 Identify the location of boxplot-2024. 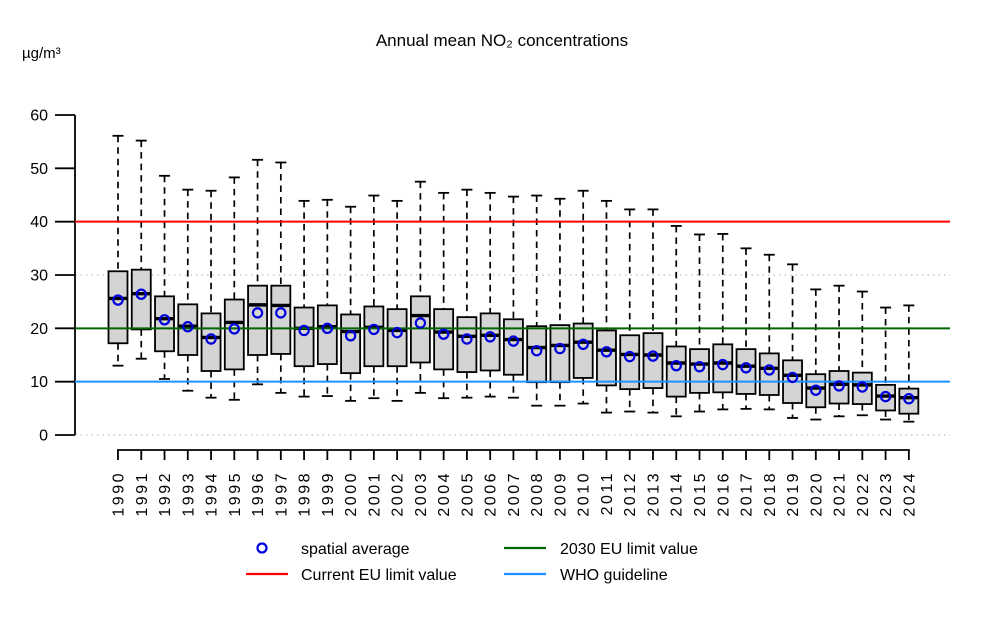
(909, 363).